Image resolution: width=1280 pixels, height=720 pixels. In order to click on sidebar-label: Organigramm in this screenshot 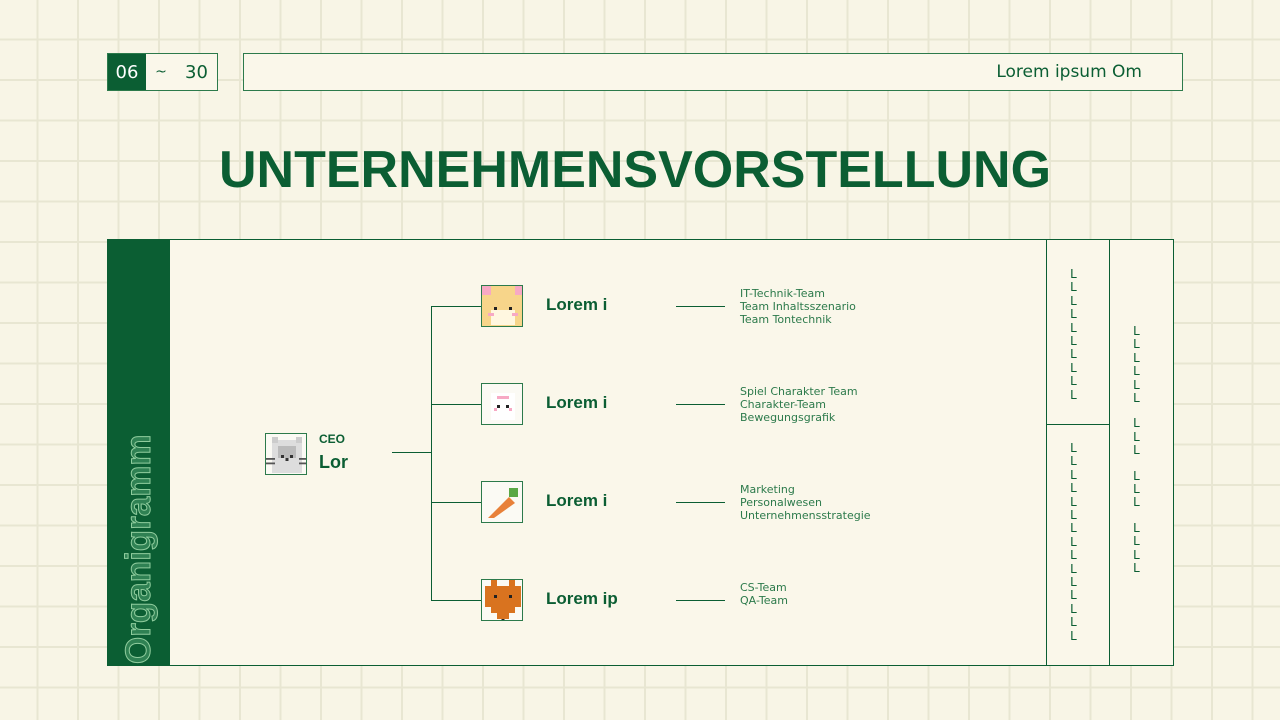, I will do `click(139, 549)`.